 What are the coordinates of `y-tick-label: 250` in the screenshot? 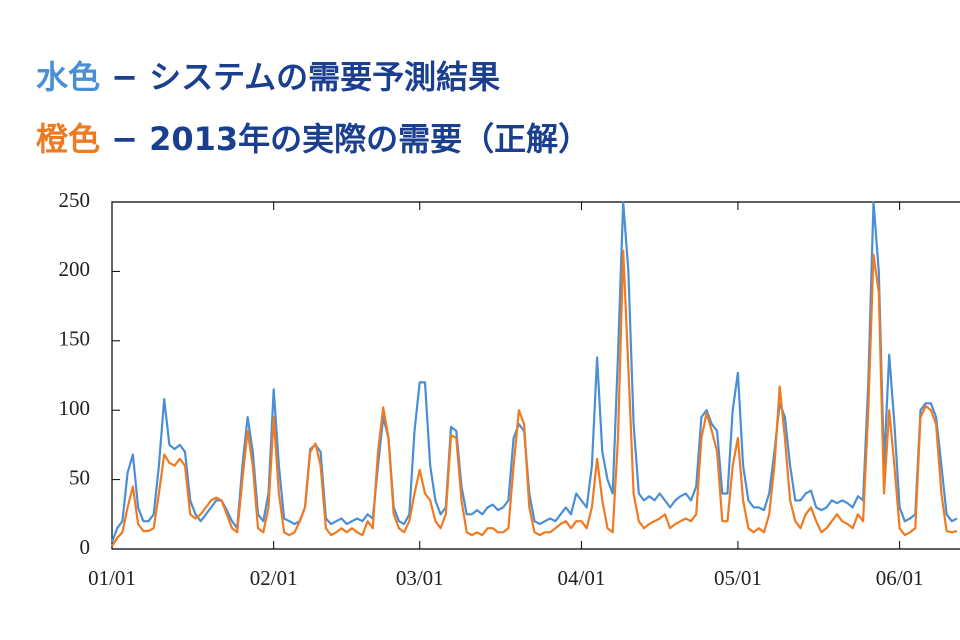 It's located at (75, 200).